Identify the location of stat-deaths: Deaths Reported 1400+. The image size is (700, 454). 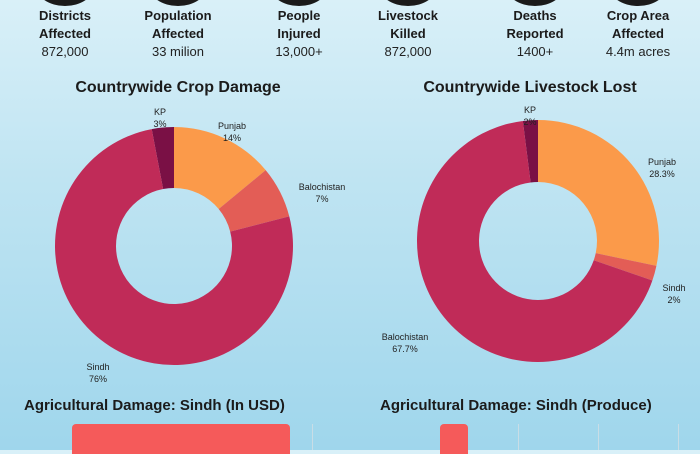
(535, 30).